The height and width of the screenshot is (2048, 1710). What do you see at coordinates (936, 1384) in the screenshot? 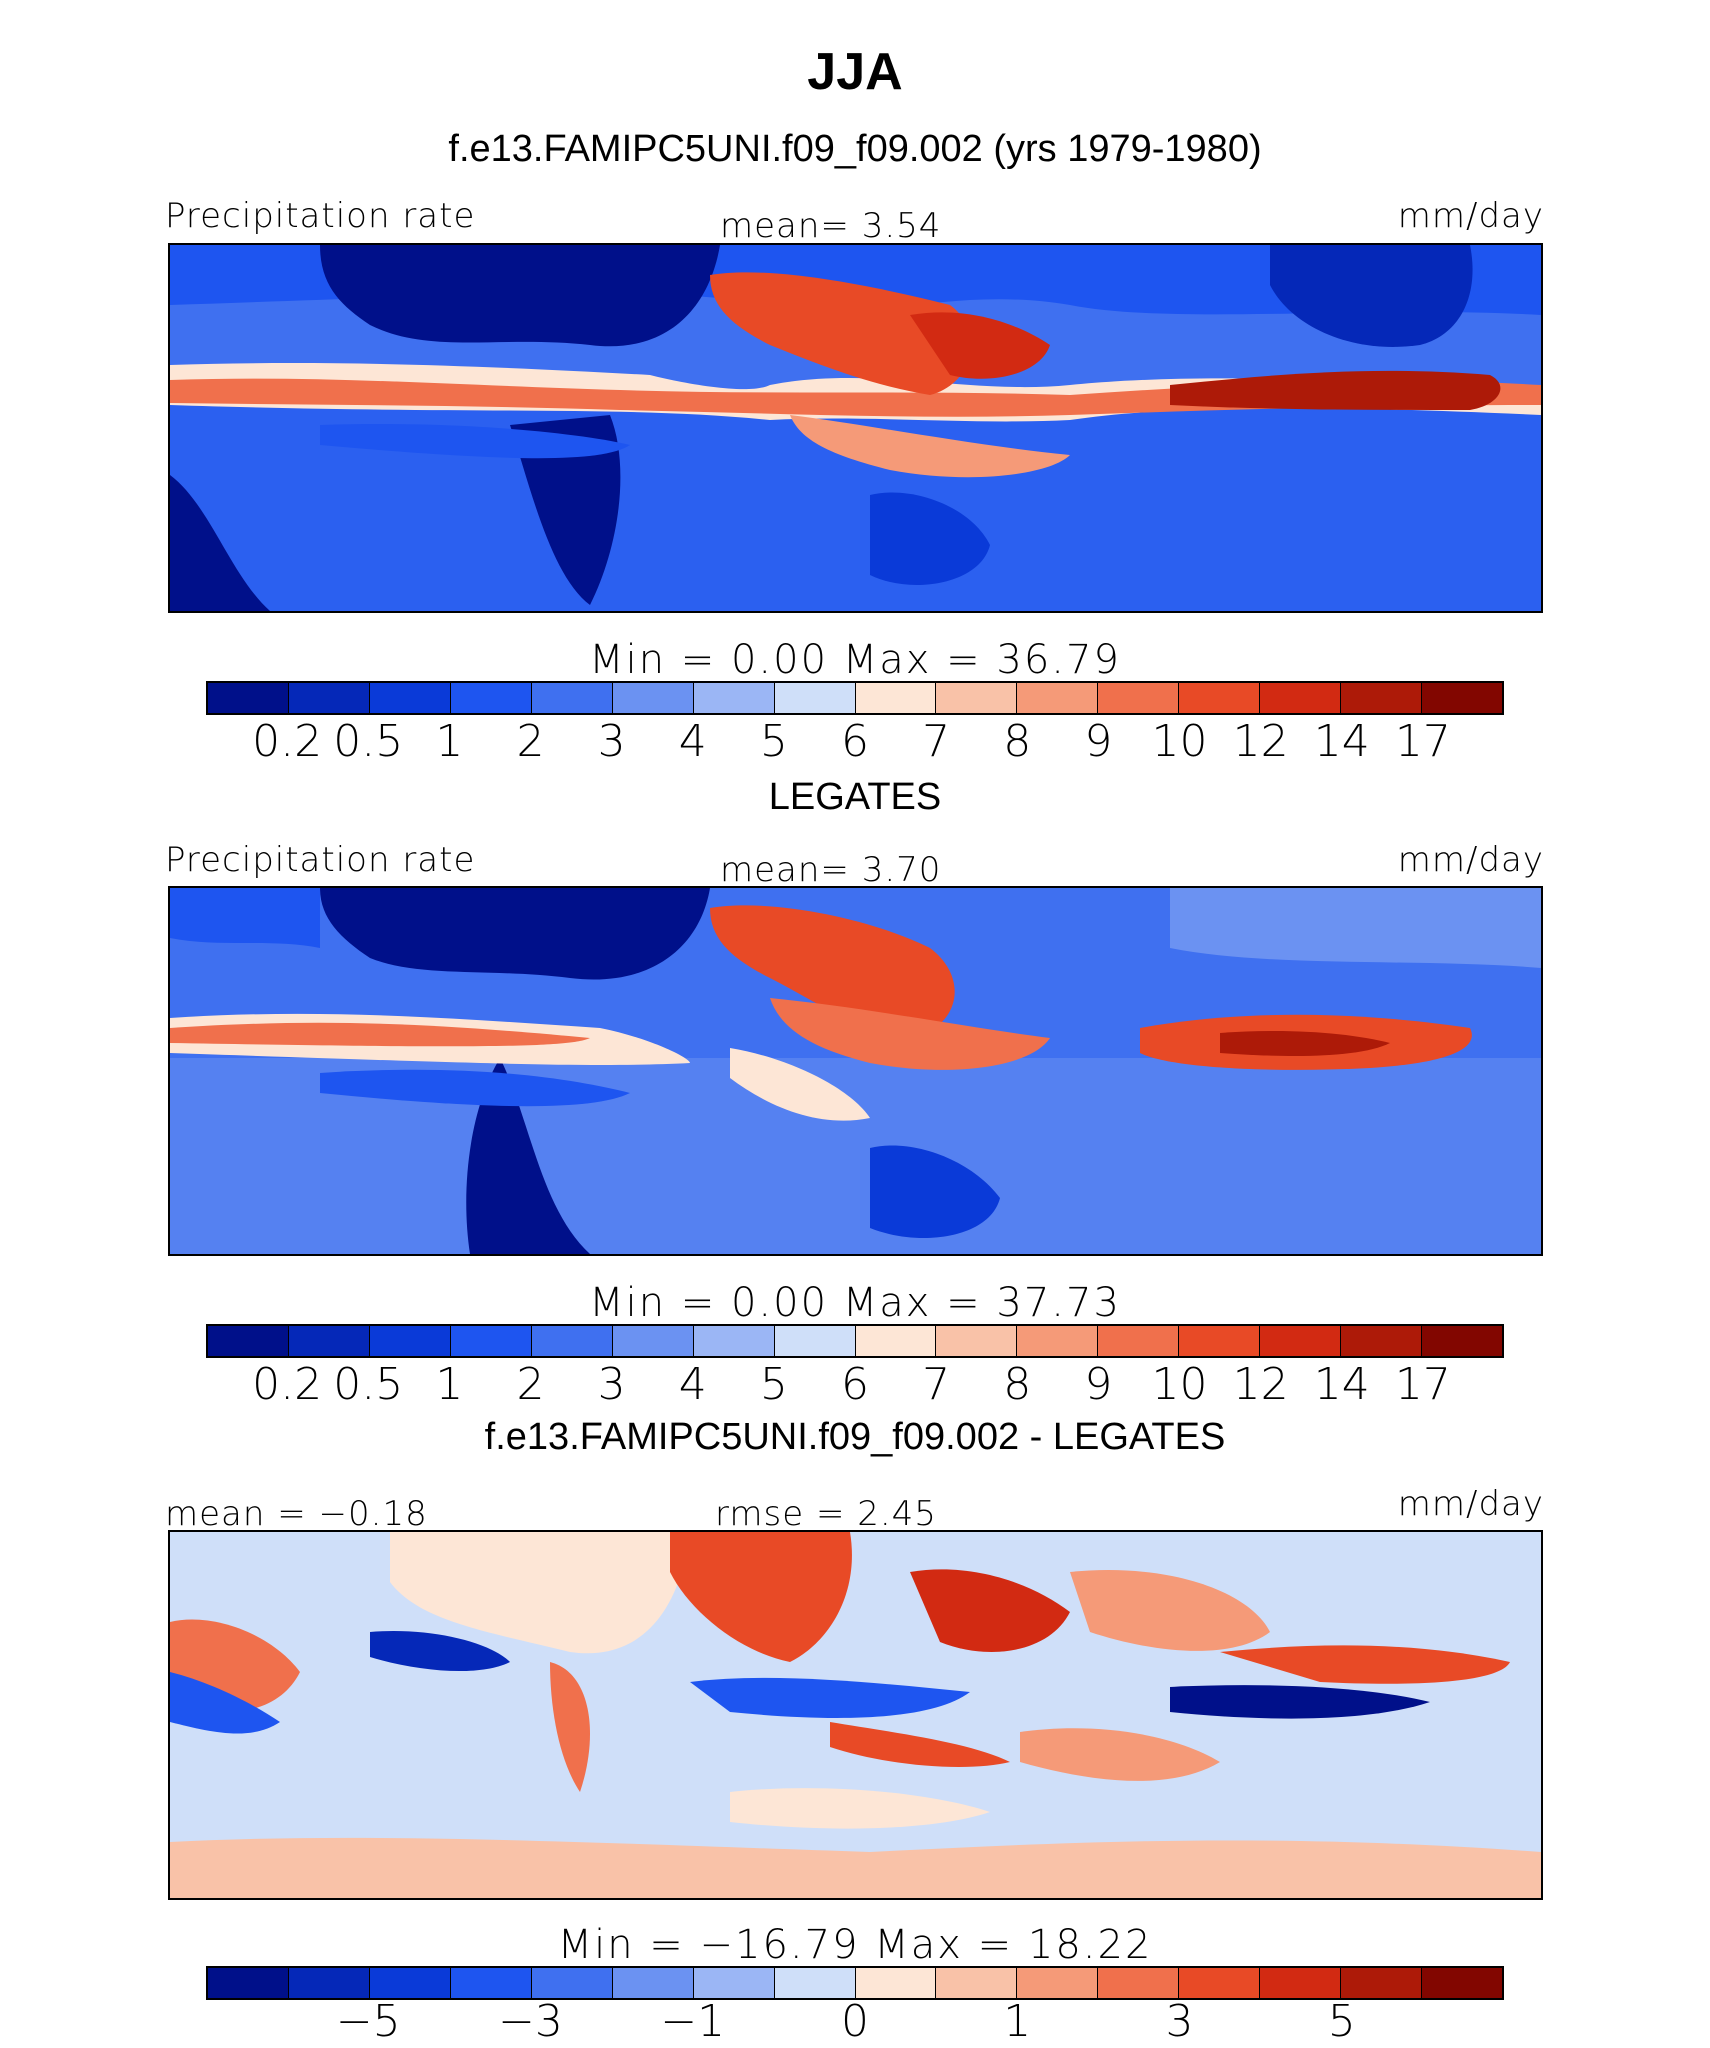
I see `colorbar-tick-label: 7` at bounding box center [936, 1384].